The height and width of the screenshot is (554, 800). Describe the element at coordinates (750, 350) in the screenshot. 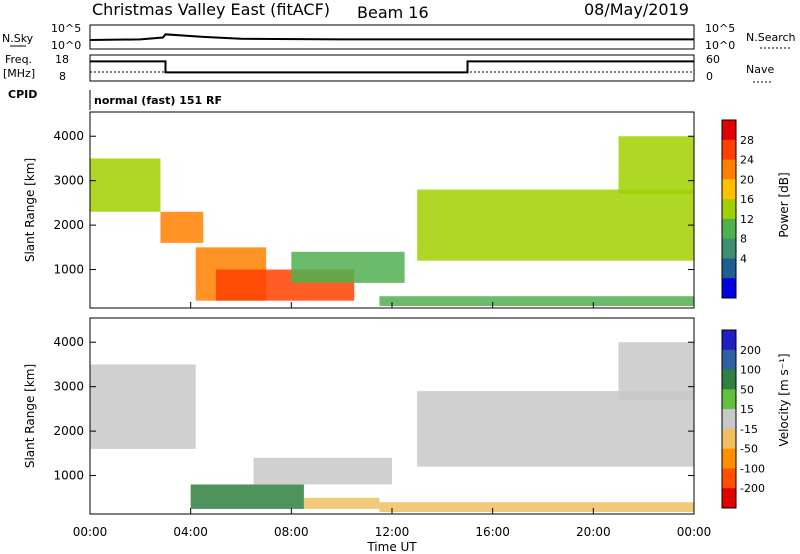

I see `vel-cb-tick-0: 200` at that location.